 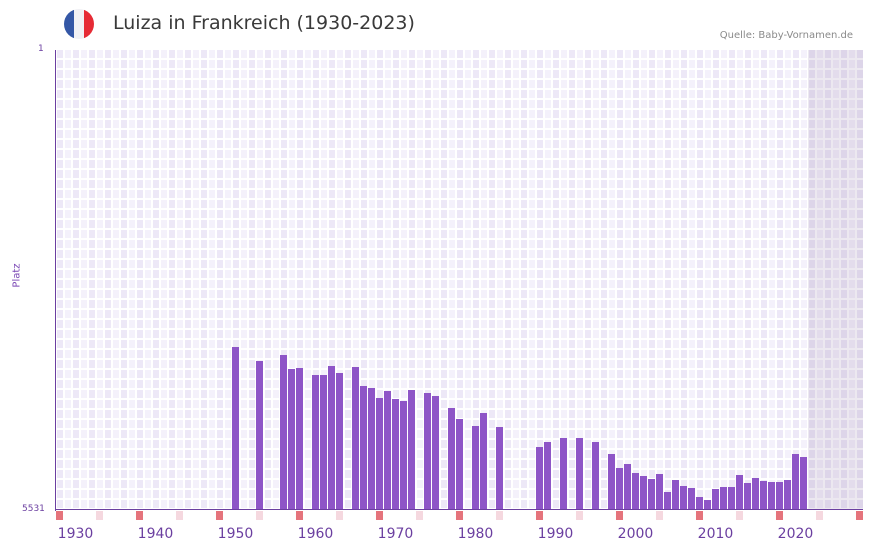 I want to click on chart-title: Luiza in Frankreich (1930-2023), so click(x=264, y=23).